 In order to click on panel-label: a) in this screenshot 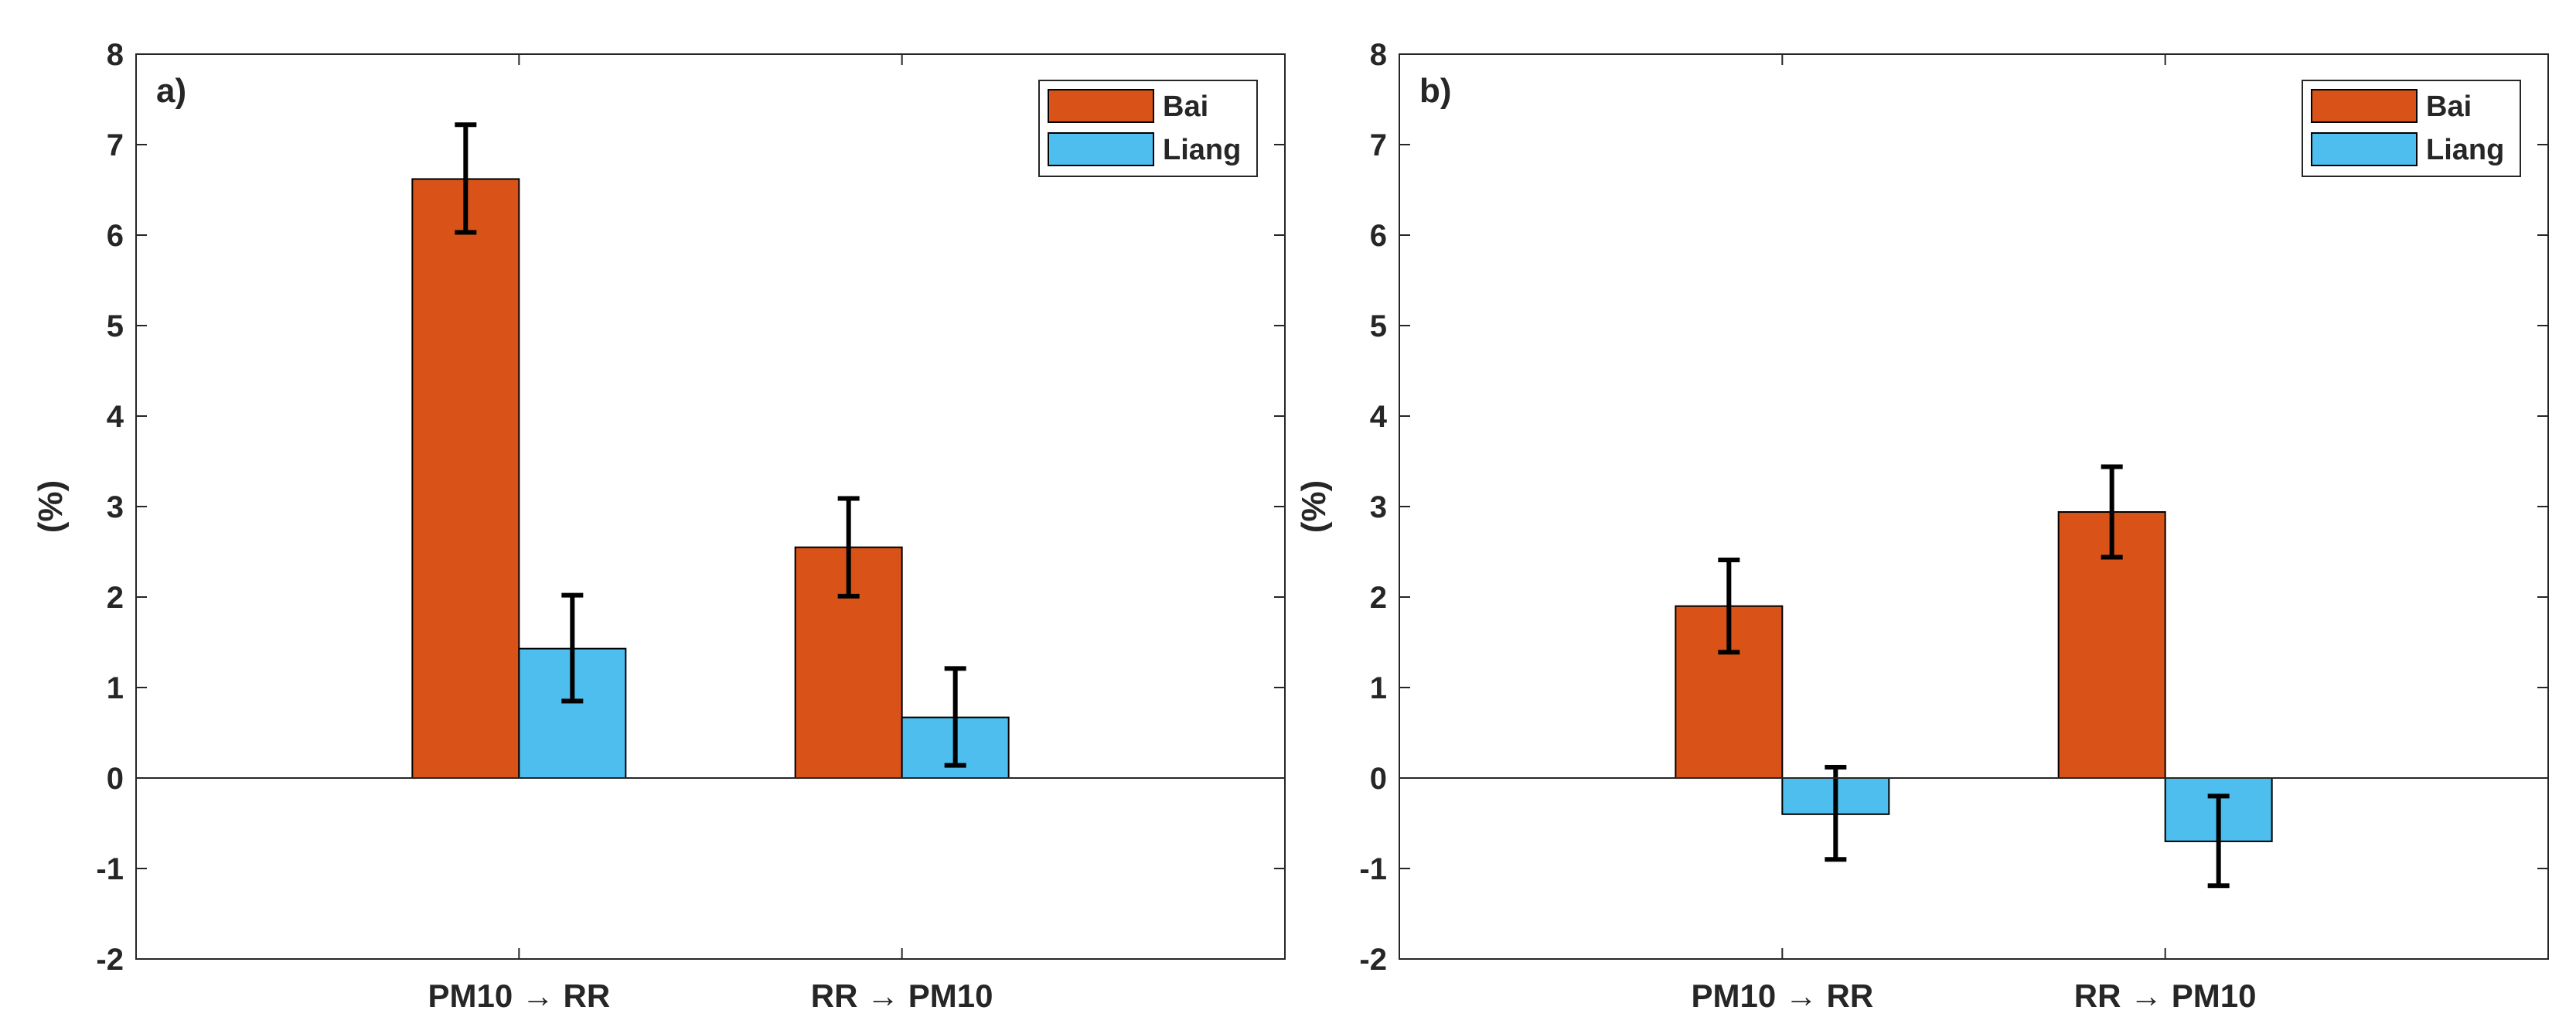, I will do `click(171, 91)`.